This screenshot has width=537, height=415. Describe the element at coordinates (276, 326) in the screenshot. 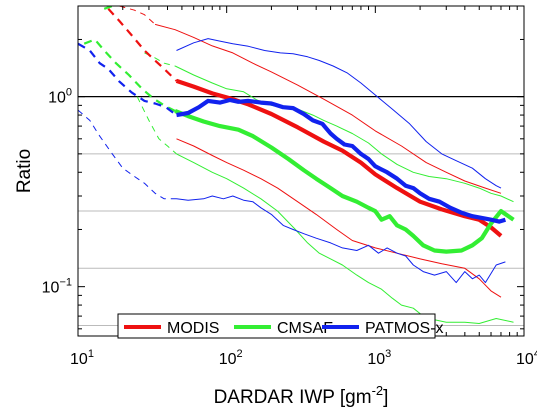

I see `legend-box` at that location.